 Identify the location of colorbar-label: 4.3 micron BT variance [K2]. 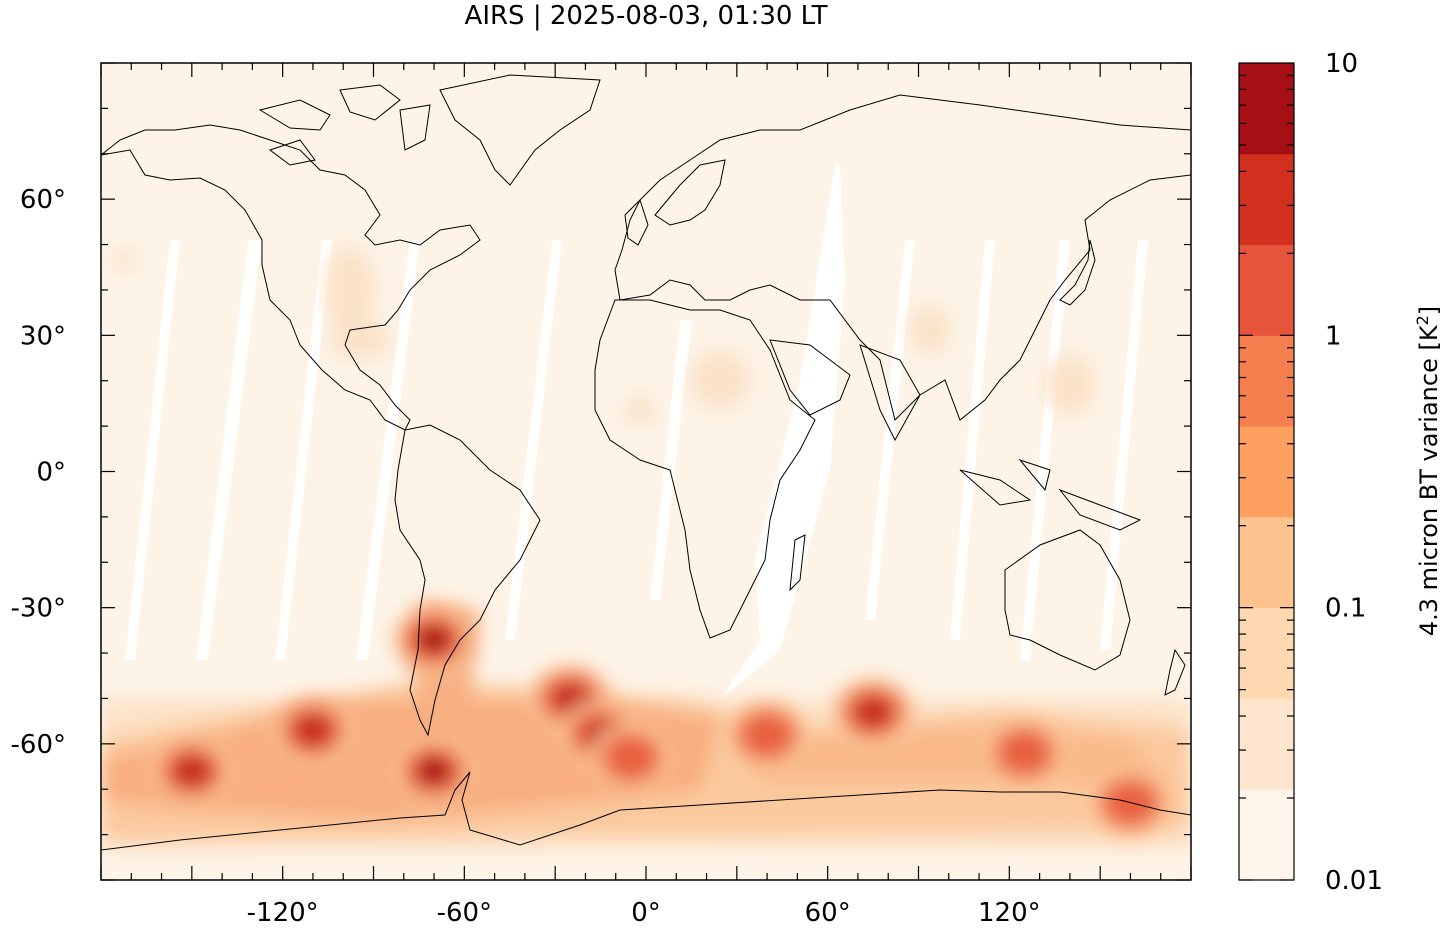
(1427, 471).